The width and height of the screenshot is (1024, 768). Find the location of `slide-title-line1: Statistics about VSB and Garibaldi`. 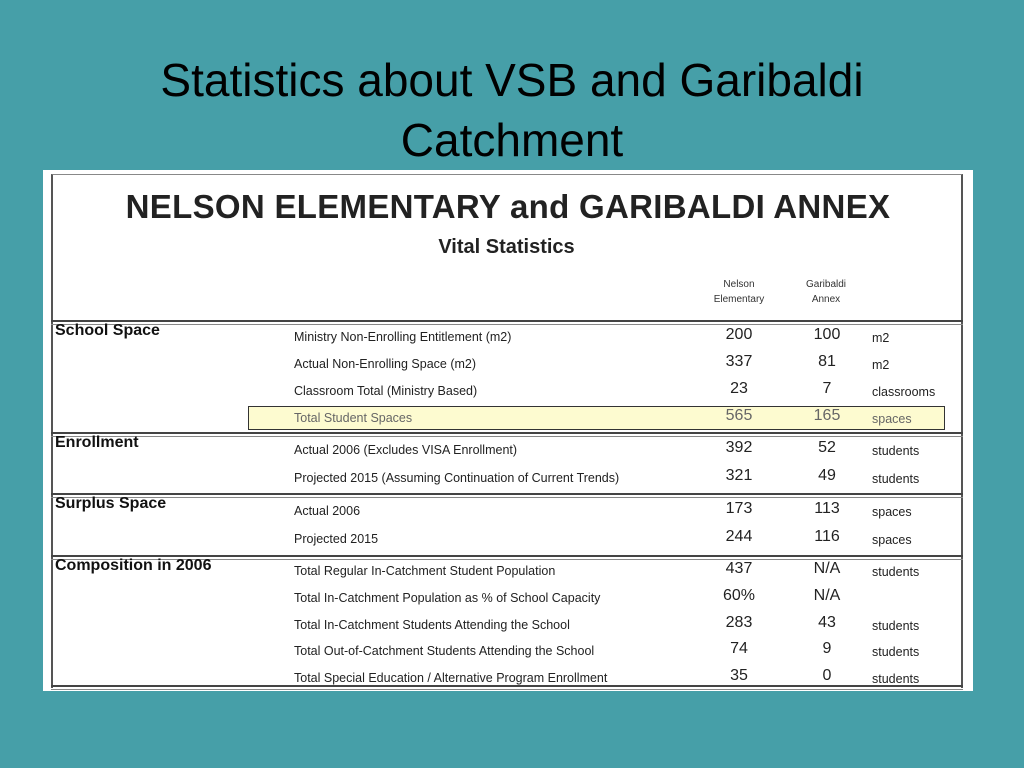

slide-title-line1: Statistics about VSB and Garibaldi is located at coordinates (512, 80).